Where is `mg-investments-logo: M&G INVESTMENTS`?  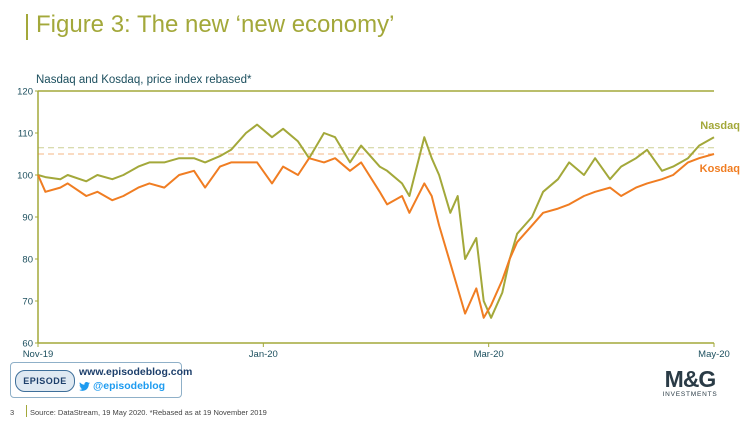
mg-investments-logo: M&G INVESTMENTS is located at coordinates (690, 382).